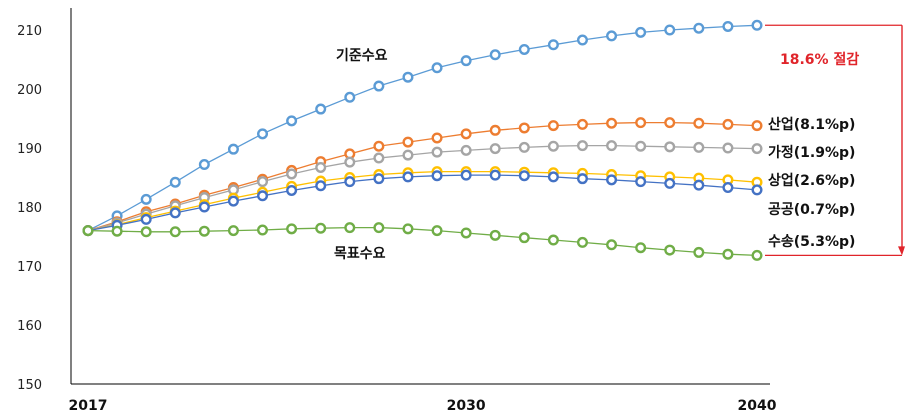 The width and height of the screenshot is (905, 414). I want to click on y-tick-label: 170, so click(29, 267).